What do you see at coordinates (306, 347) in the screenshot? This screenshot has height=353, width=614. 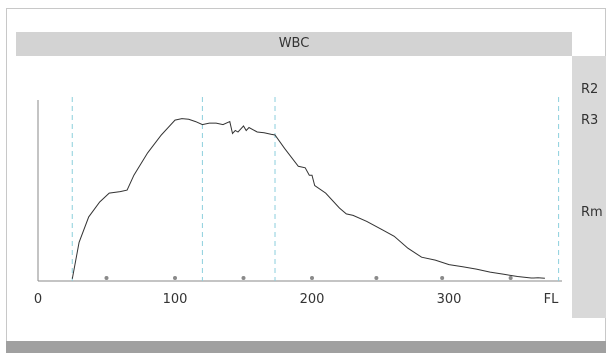 I see `bottom-strip` at bounding box center [306, 347].